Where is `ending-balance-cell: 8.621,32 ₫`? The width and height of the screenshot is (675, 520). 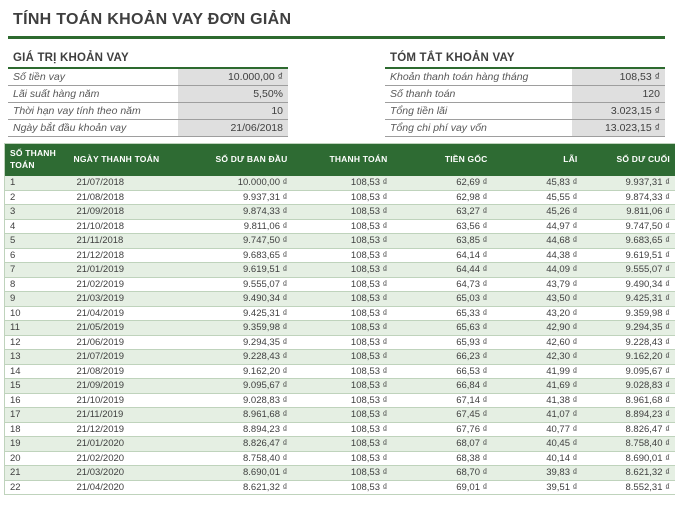 ending-balance-cell: 8.621,32 ₫ is located at coordinates (628, 473).